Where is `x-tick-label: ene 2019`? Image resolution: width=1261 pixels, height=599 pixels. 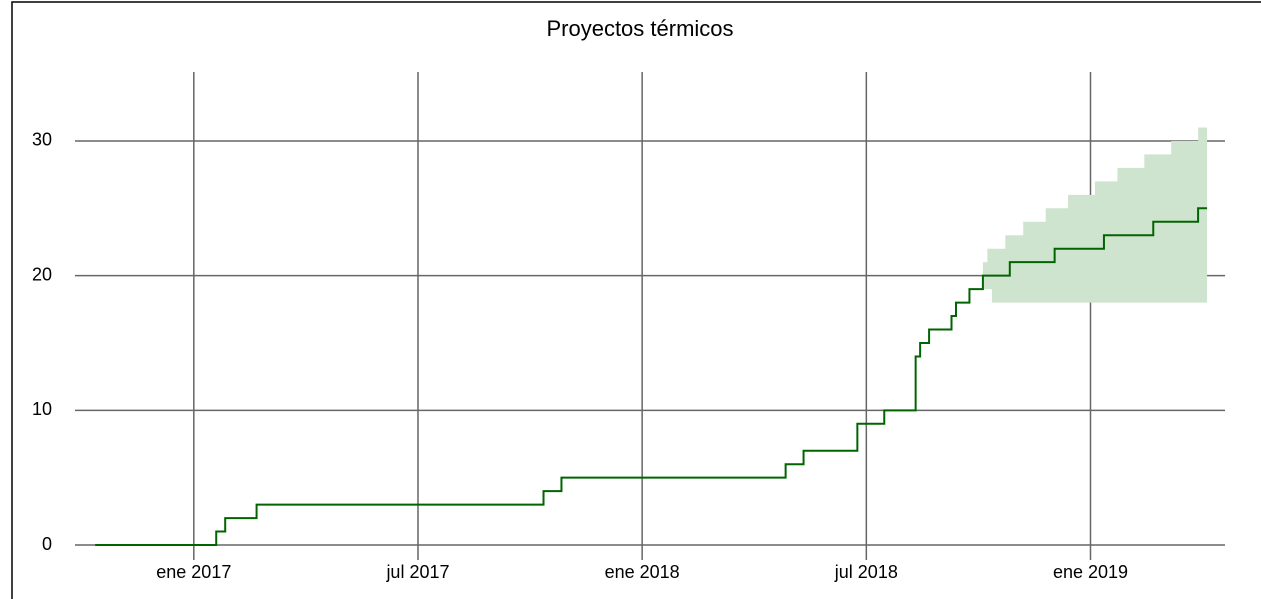
x-tick-label: ene 2019 is located at coordinates (1090, 572).